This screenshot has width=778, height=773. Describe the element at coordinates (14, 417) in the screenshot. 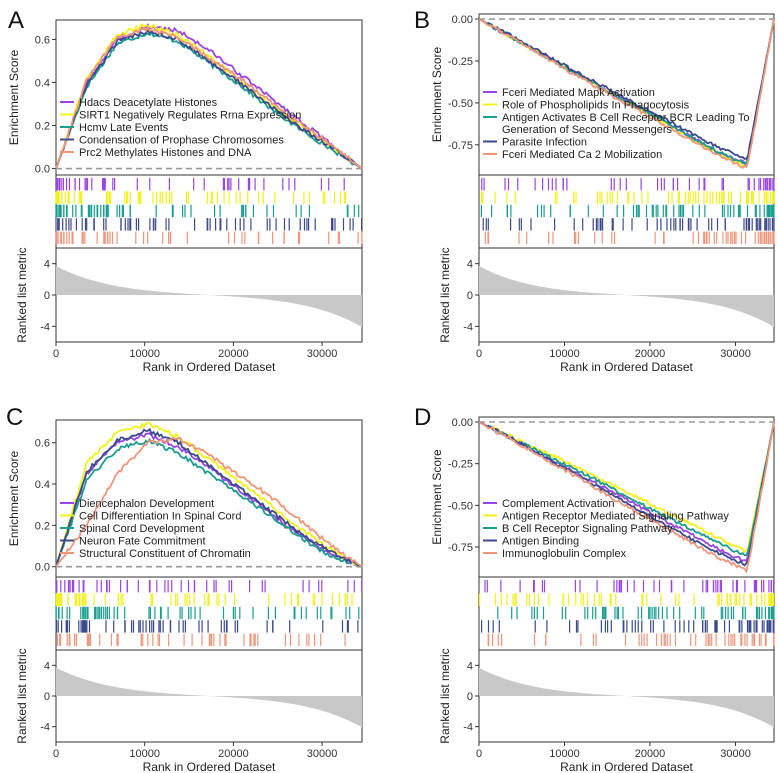

I see `panel-letter: C` at that location.